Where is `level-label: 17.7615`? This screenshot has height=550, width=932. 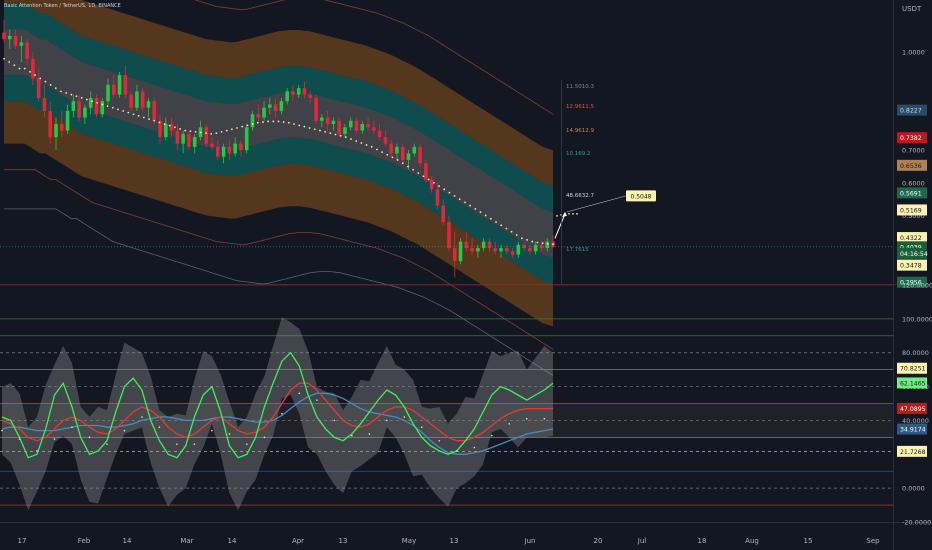
level-label: 17.7615 is located at coordinates (577, 250).